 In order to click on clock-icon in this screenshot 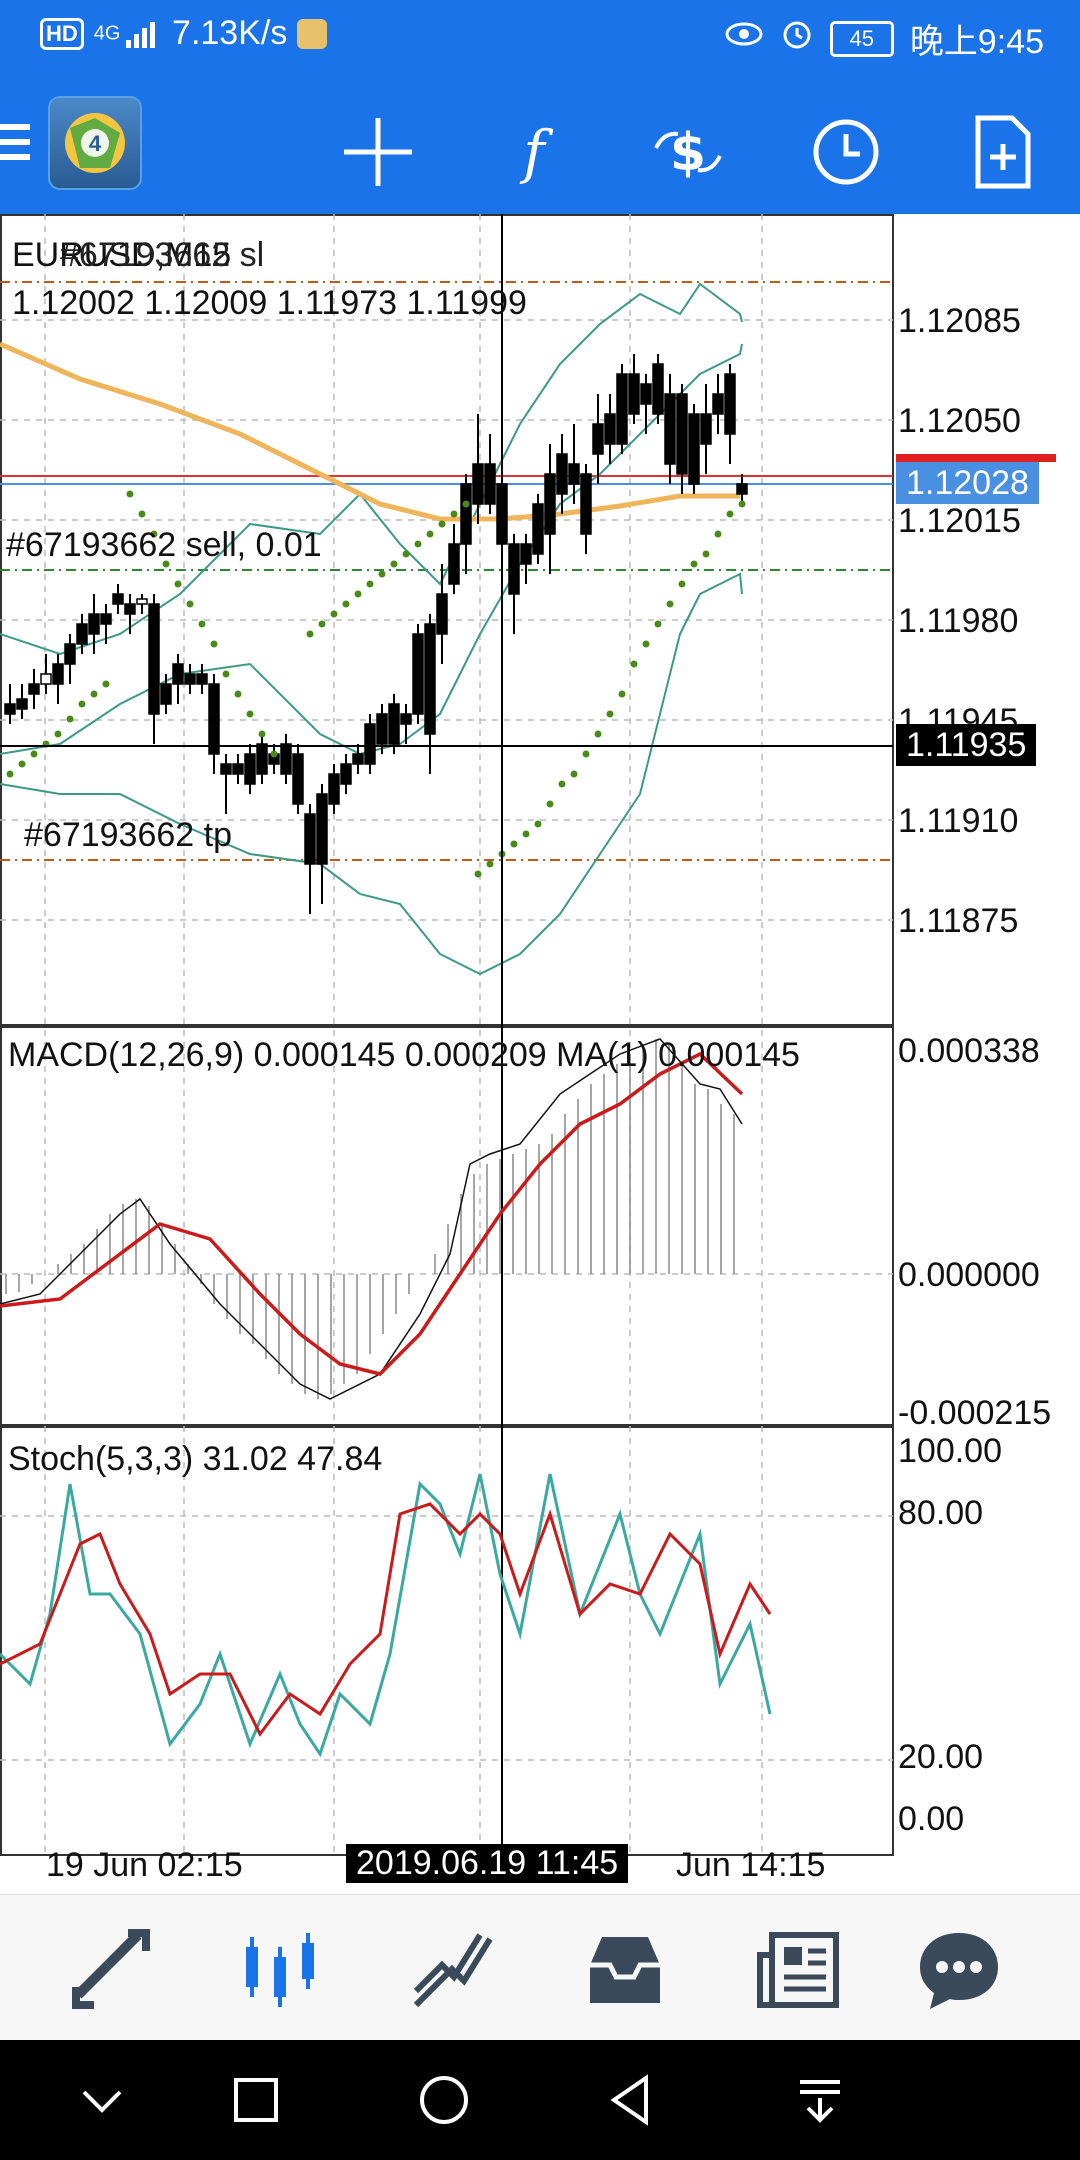, I will do `click(846, 152)`.